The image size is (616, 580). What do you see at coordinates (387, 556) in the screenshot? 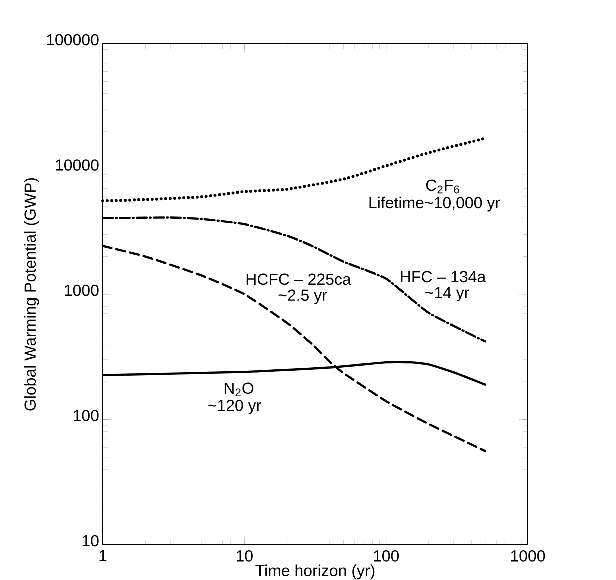
I see `x-tick-label: 100` at bounding box center [387, 556].